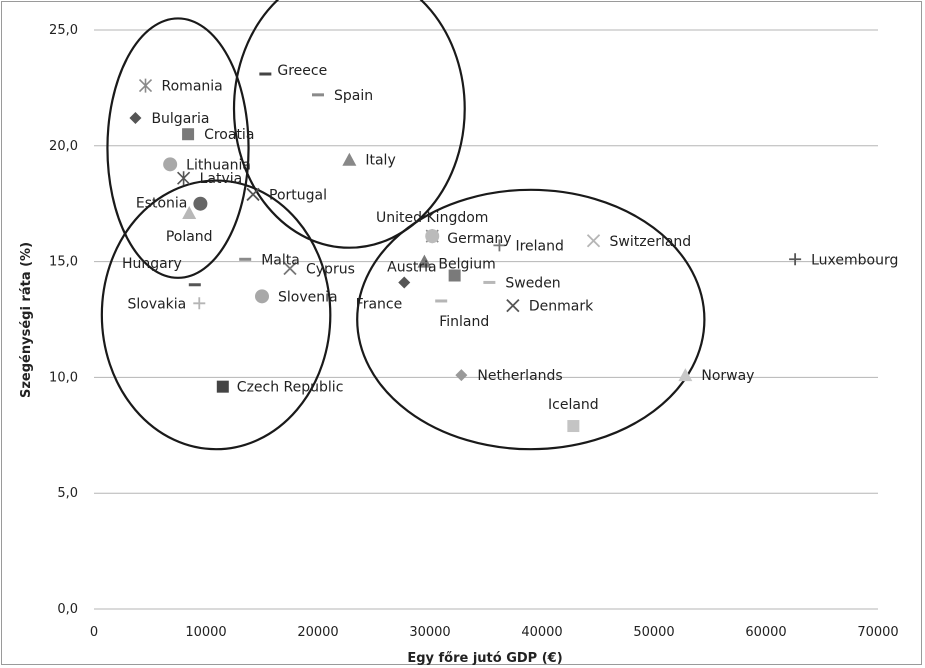 The height and width of the screenshot is (668, 925). What do you see at coordinates (229, 135) in the screenshot?
I see `label-croatia: Croatia` at bounding box center [229, 135].